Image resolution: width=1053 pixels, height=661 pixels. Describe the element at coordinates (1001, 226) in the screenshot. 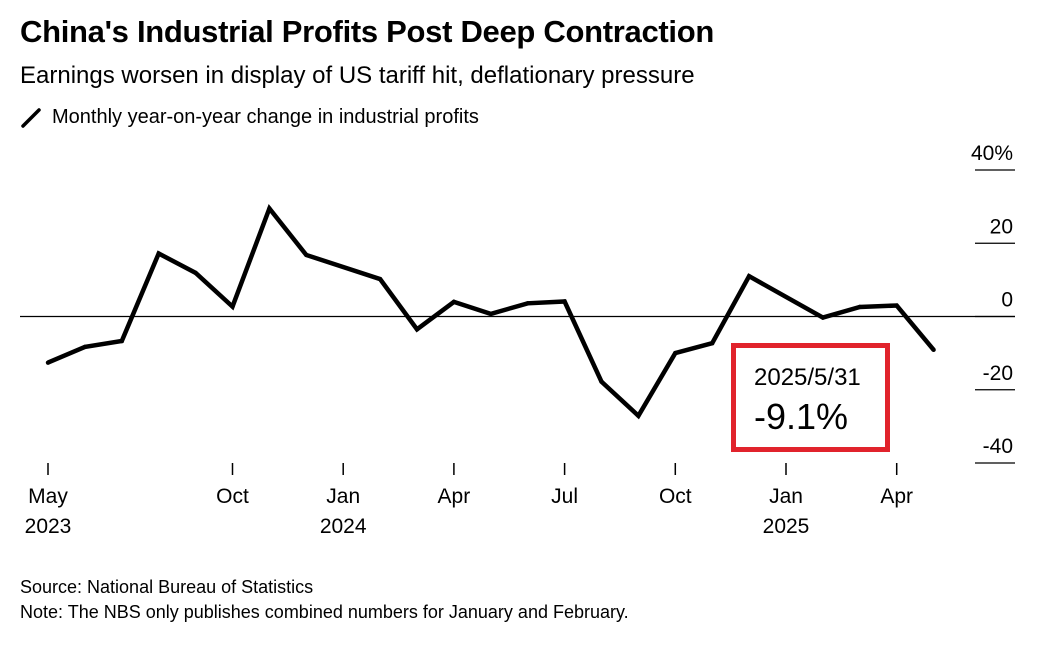

I see `y-tick-label: 20` at that location.